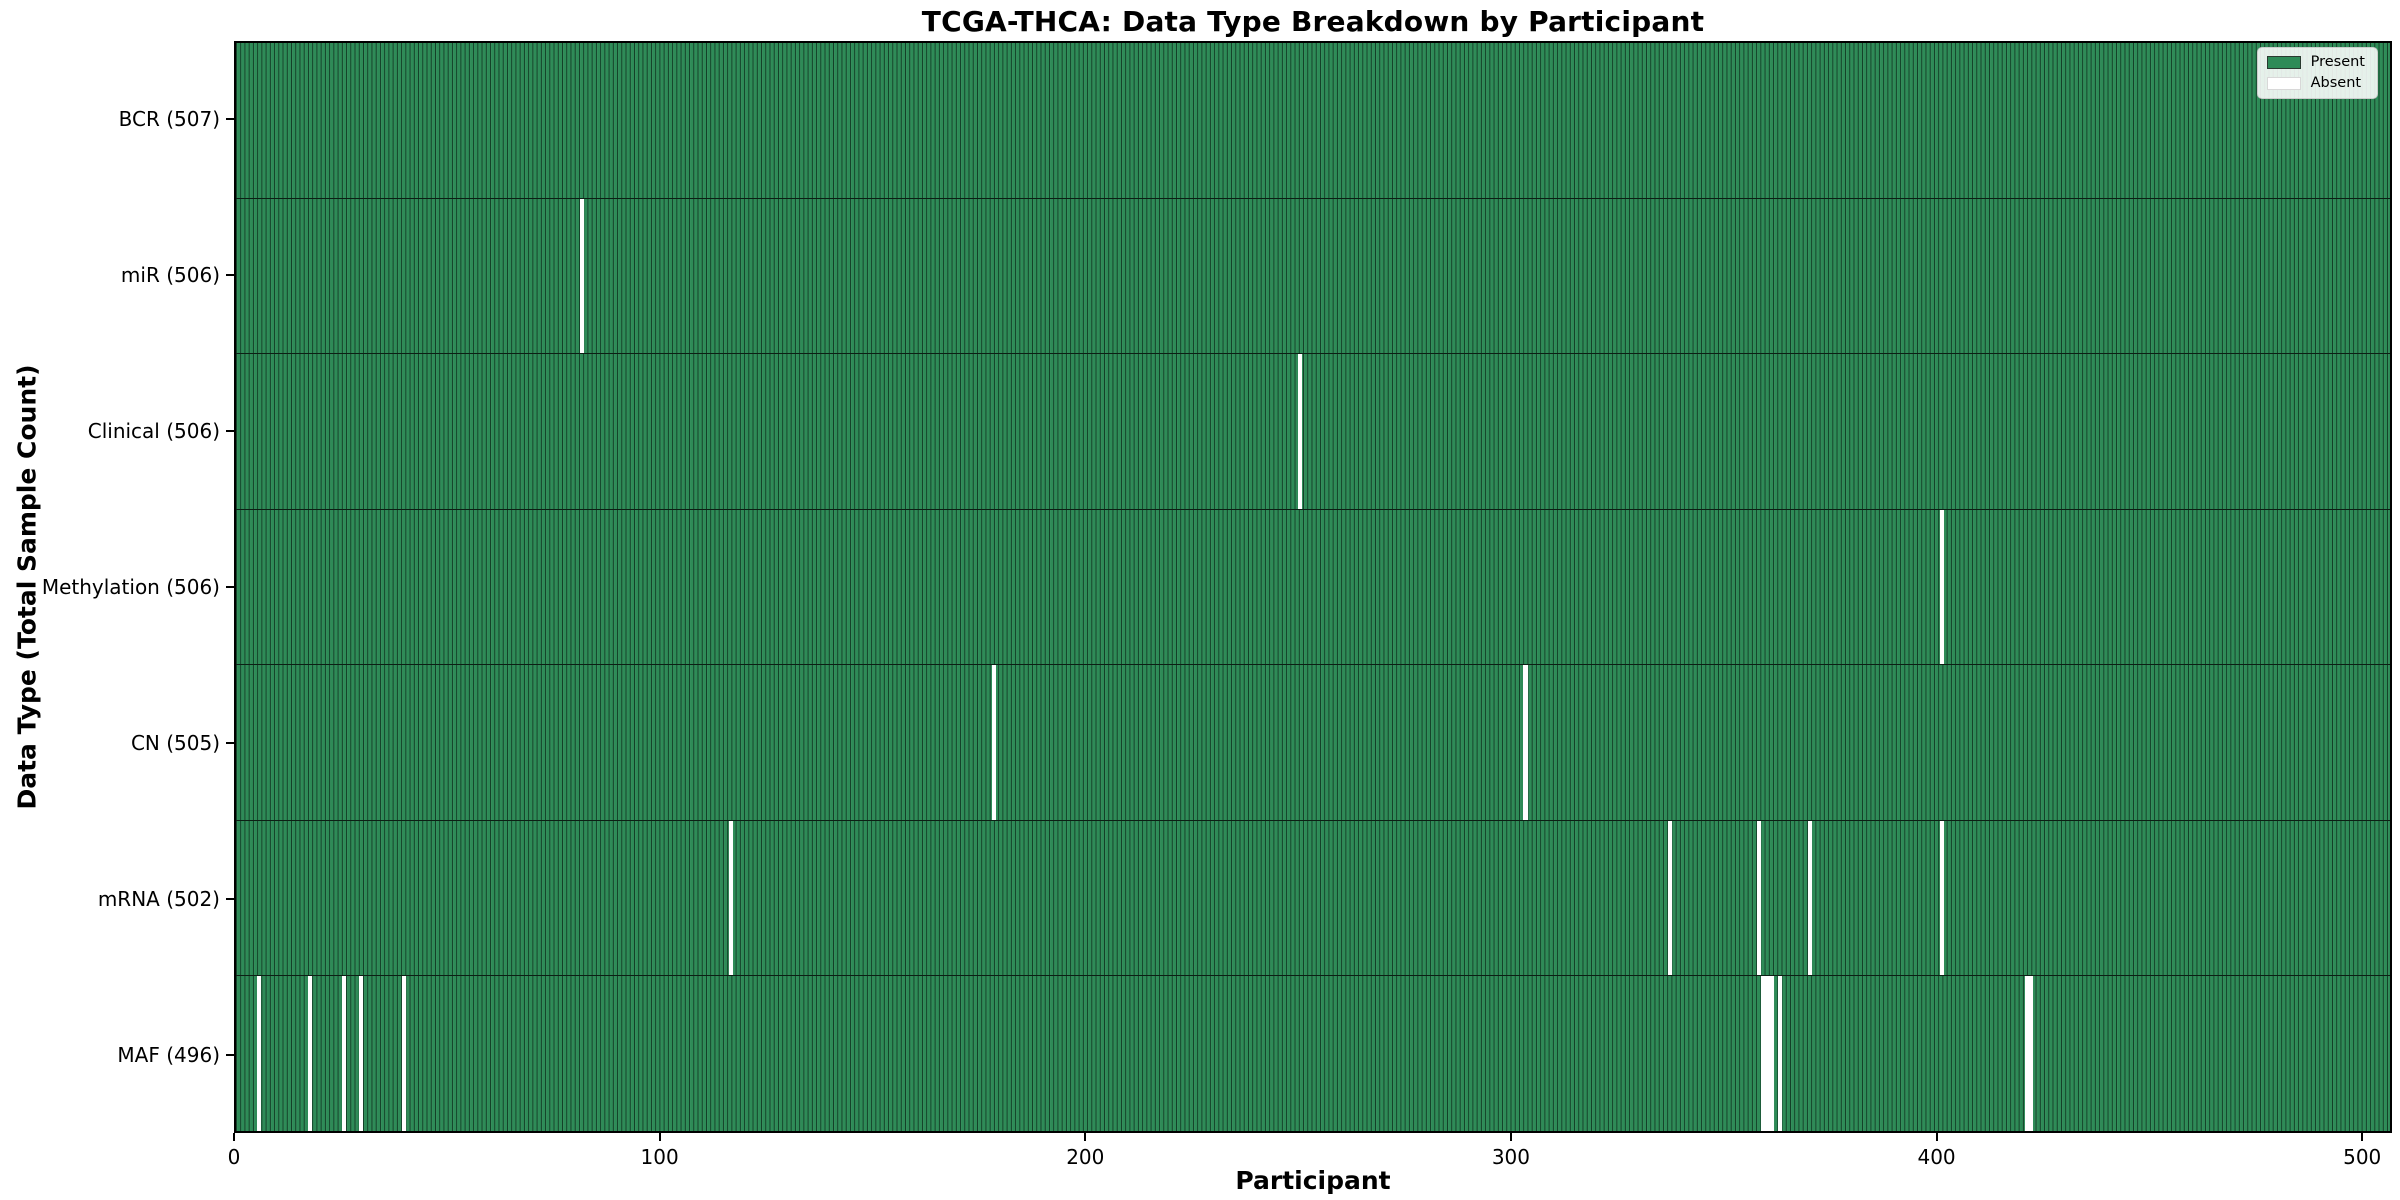  I want to click on data-row-bcr, so click(1313, 120).